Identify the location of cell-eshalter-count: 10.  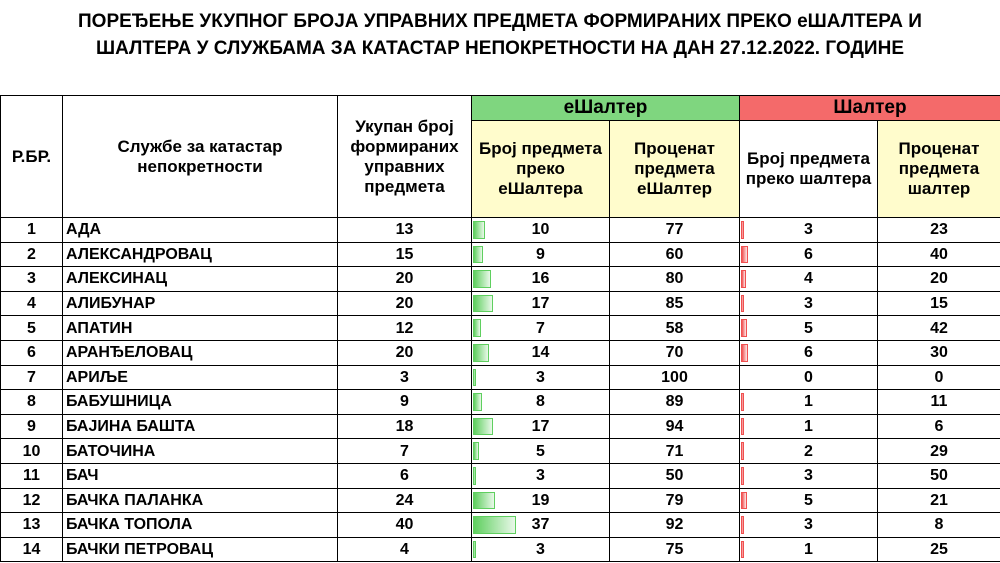
(540, 230).